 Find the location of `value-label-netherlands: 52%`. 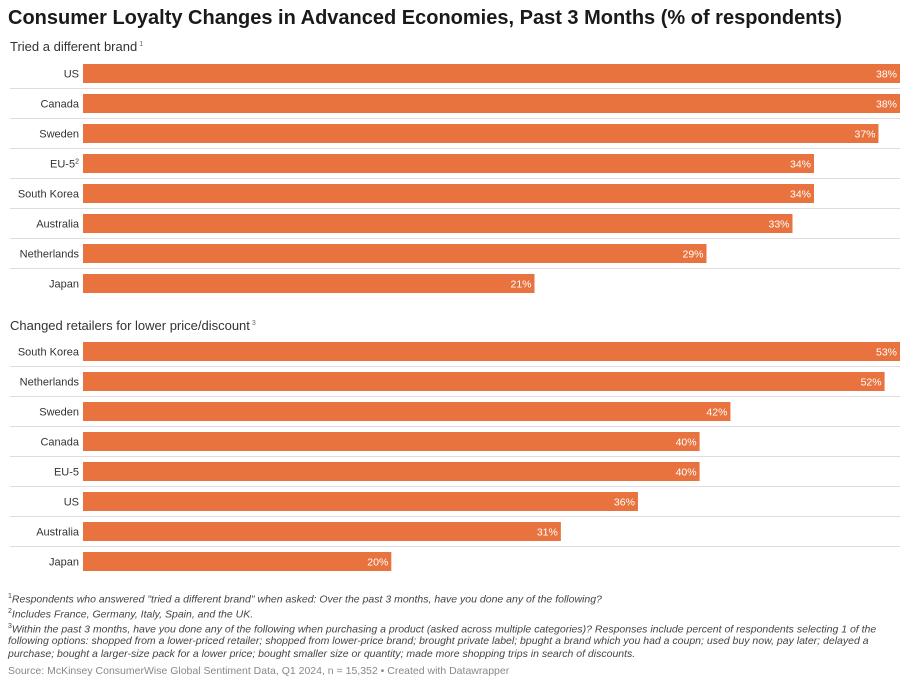

value-label-netherlands: 52% is located at coordinates (871, 383).